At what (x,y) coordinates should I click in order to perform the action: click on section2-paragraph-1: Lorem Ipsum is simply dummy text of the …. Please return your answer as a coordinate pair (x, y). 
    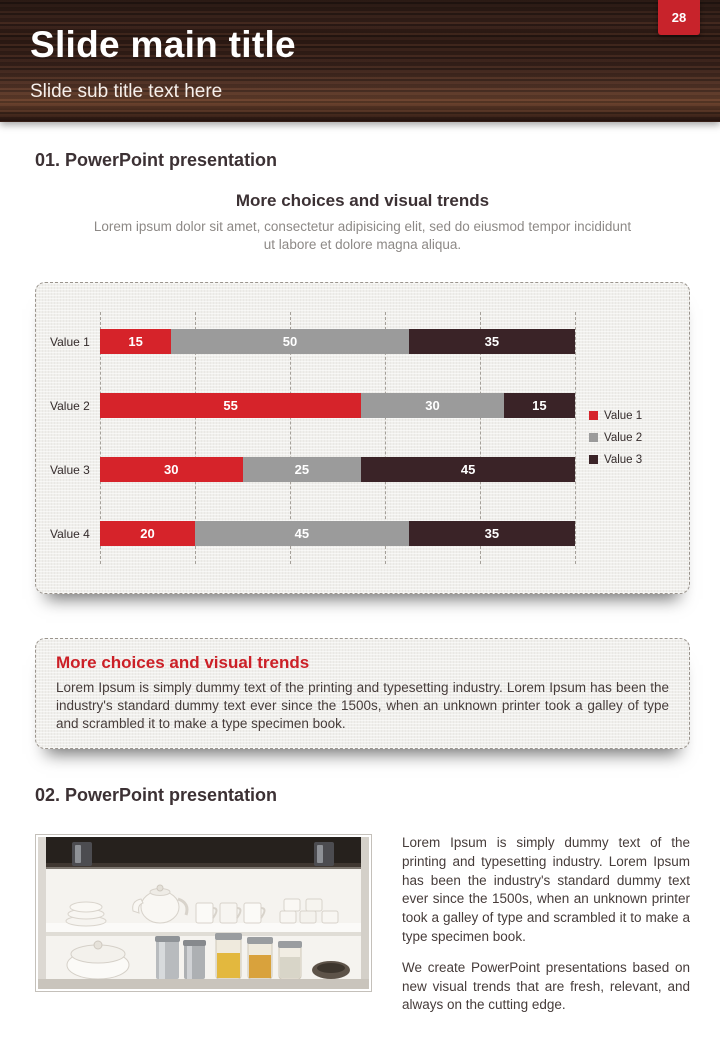
    Looking at the image, I should click on (546, 889).